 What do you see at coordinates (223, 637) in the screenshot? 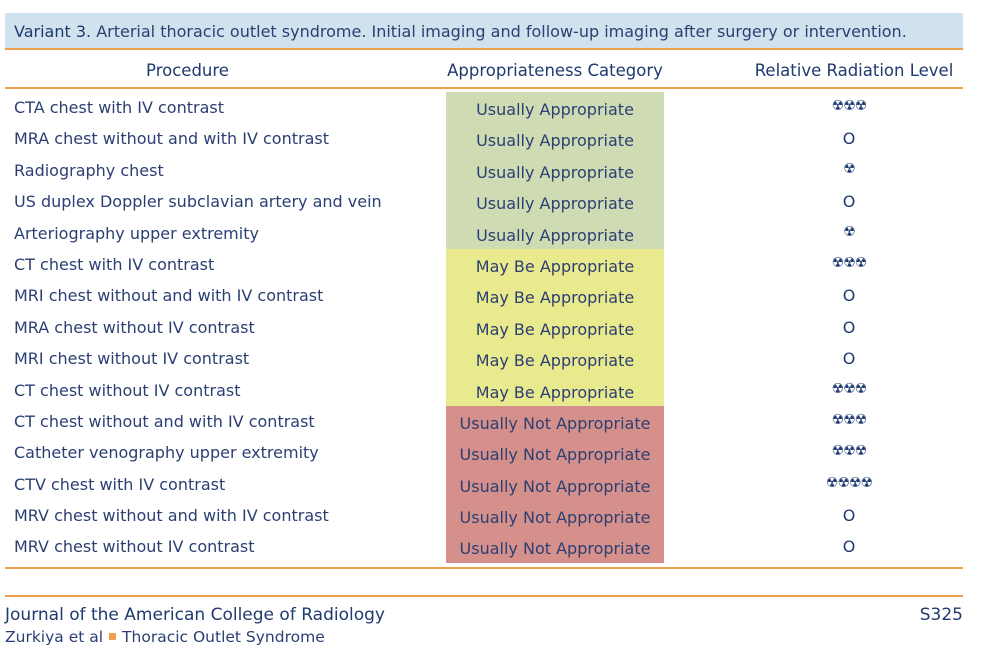
I see `topic: Thoracic Outlet Syndrome` at bounding box center [223, 637].